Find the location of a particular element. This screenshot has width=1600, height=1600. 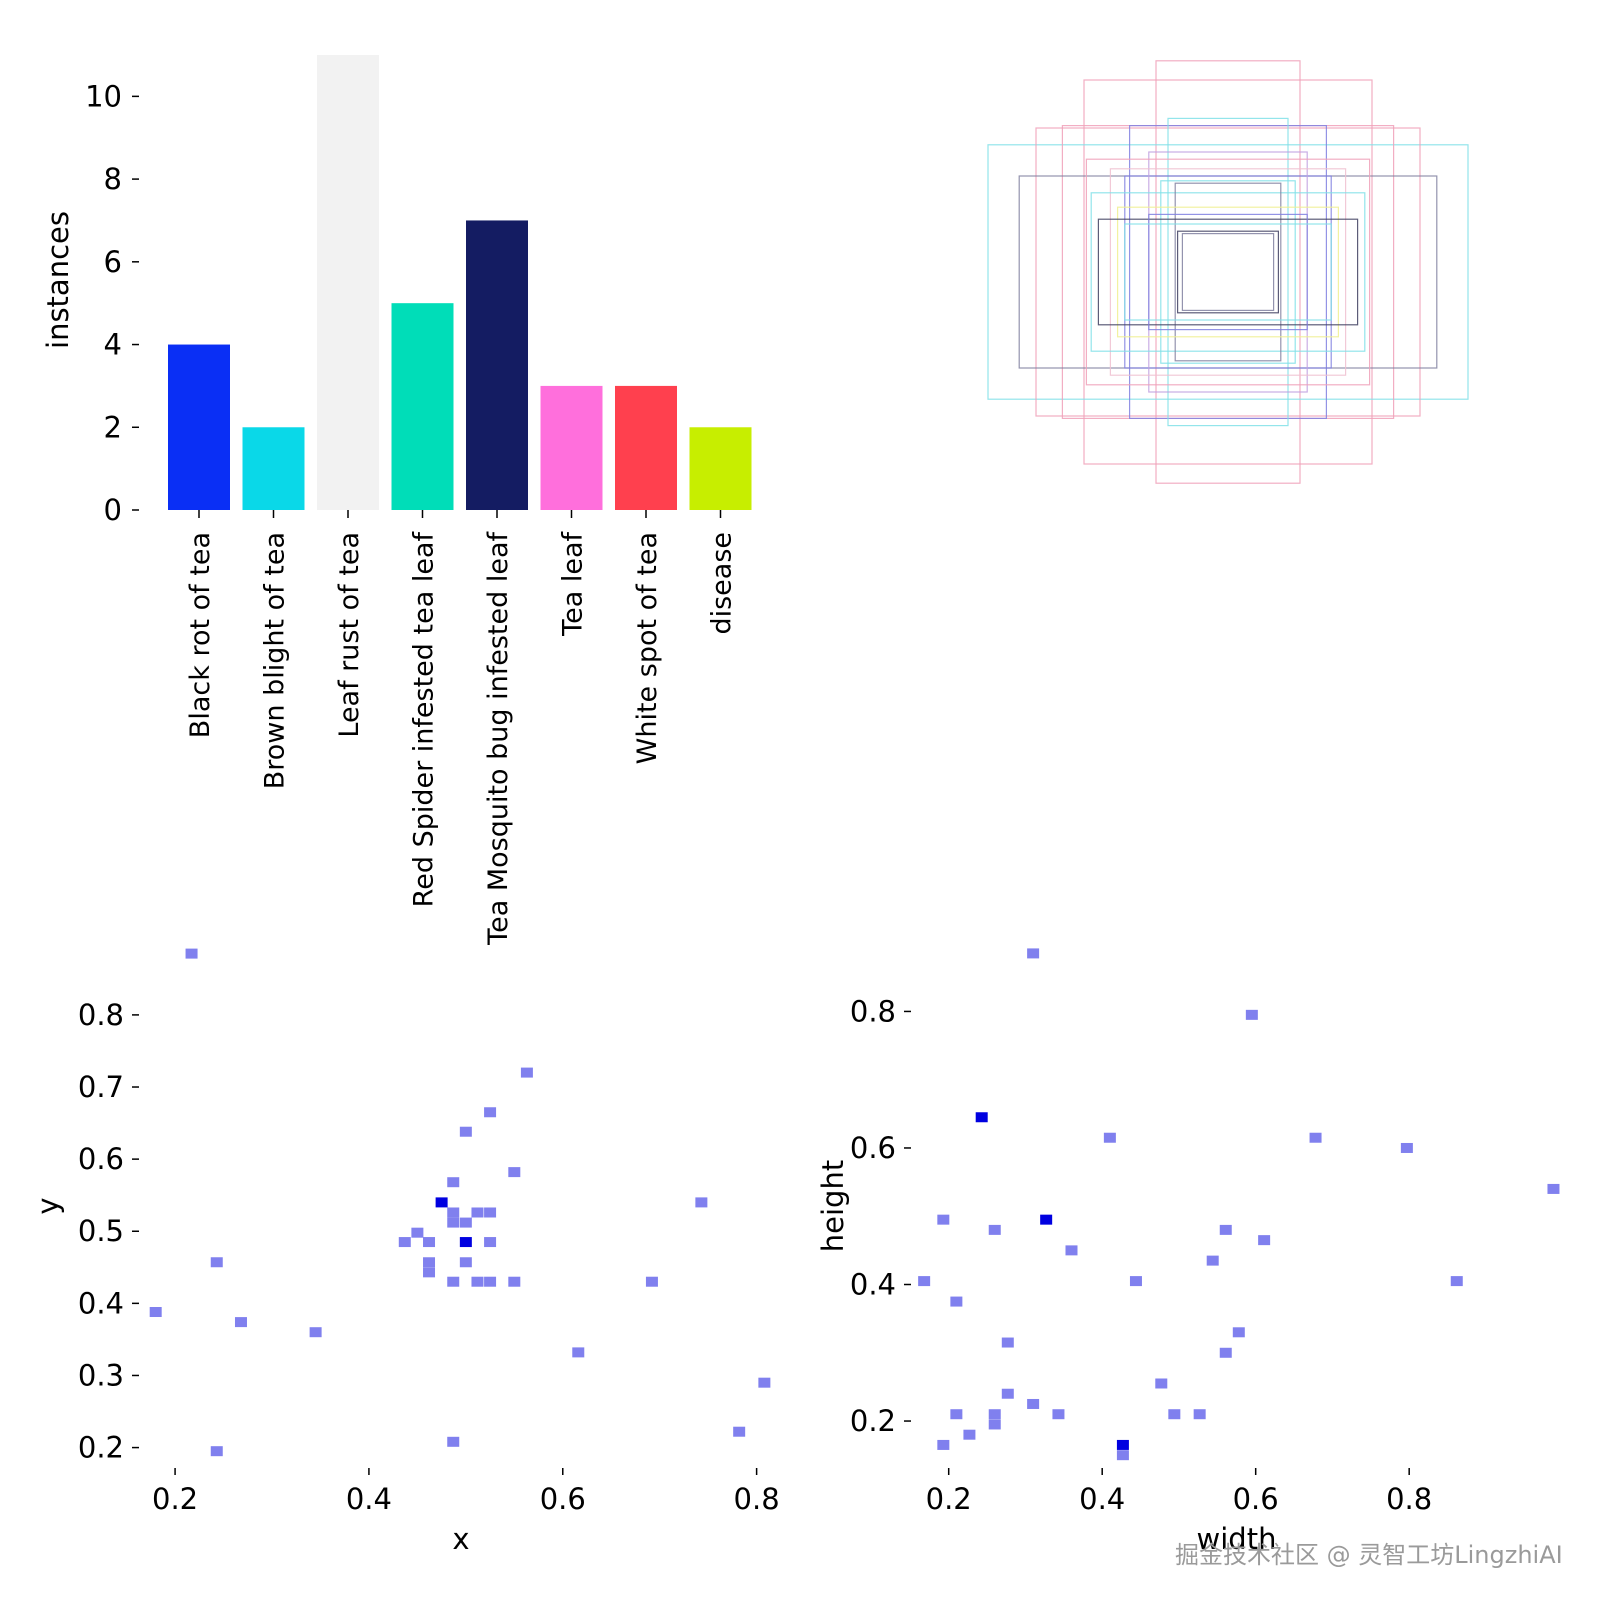

x-tick-label: White spot of tea is located at coordinates (647, 648).